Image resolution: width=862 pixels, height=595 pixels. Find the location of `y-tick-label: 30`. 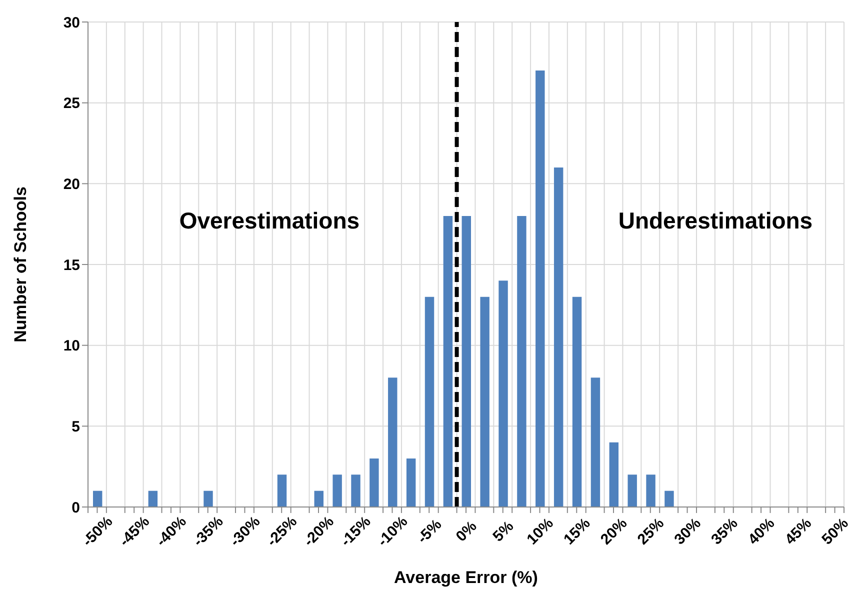

y-tick-label: 30 is located at coordinates (71, 23).